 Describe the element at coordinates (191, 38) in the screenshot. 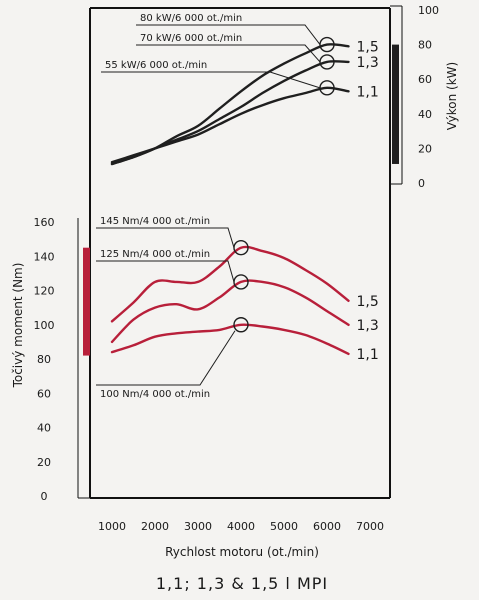

I see `power-annotation-label: 70 kW/6 000 ot./min` at that location.